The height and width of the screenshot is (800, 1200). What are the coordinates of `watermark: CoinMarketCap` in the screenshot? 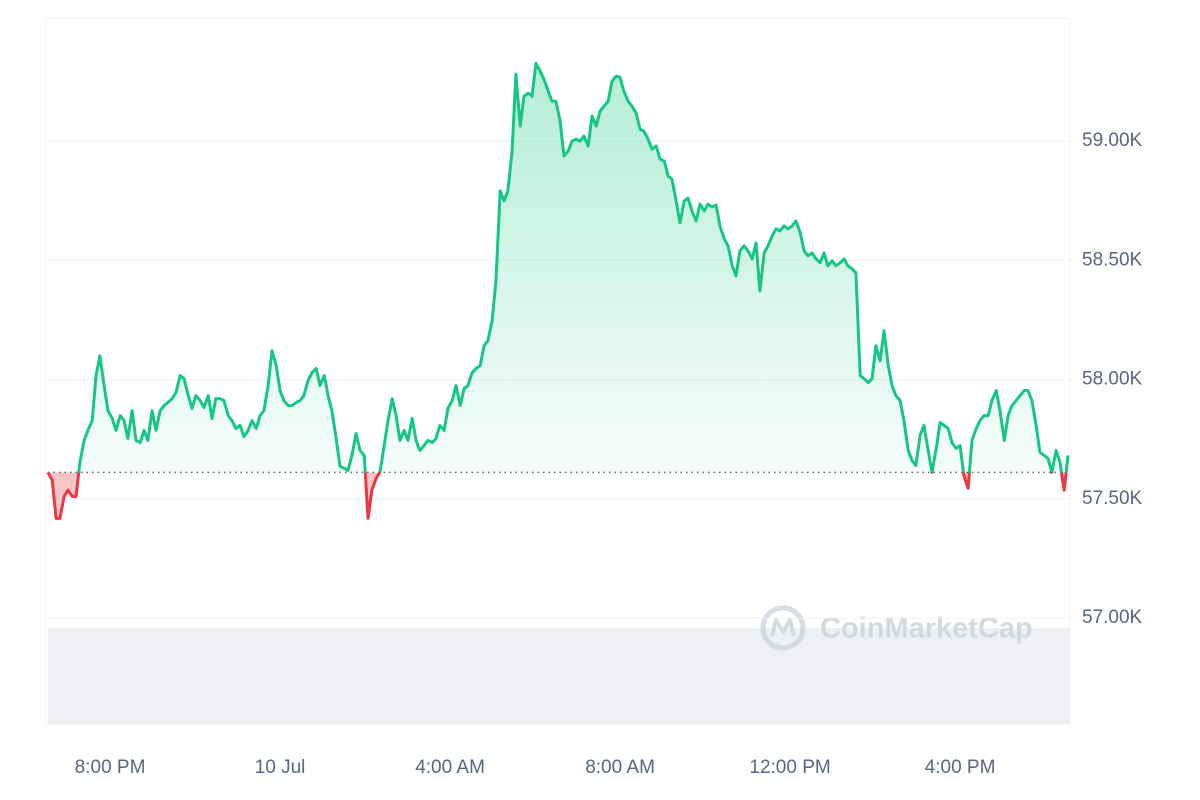 It's located at (926, 629).